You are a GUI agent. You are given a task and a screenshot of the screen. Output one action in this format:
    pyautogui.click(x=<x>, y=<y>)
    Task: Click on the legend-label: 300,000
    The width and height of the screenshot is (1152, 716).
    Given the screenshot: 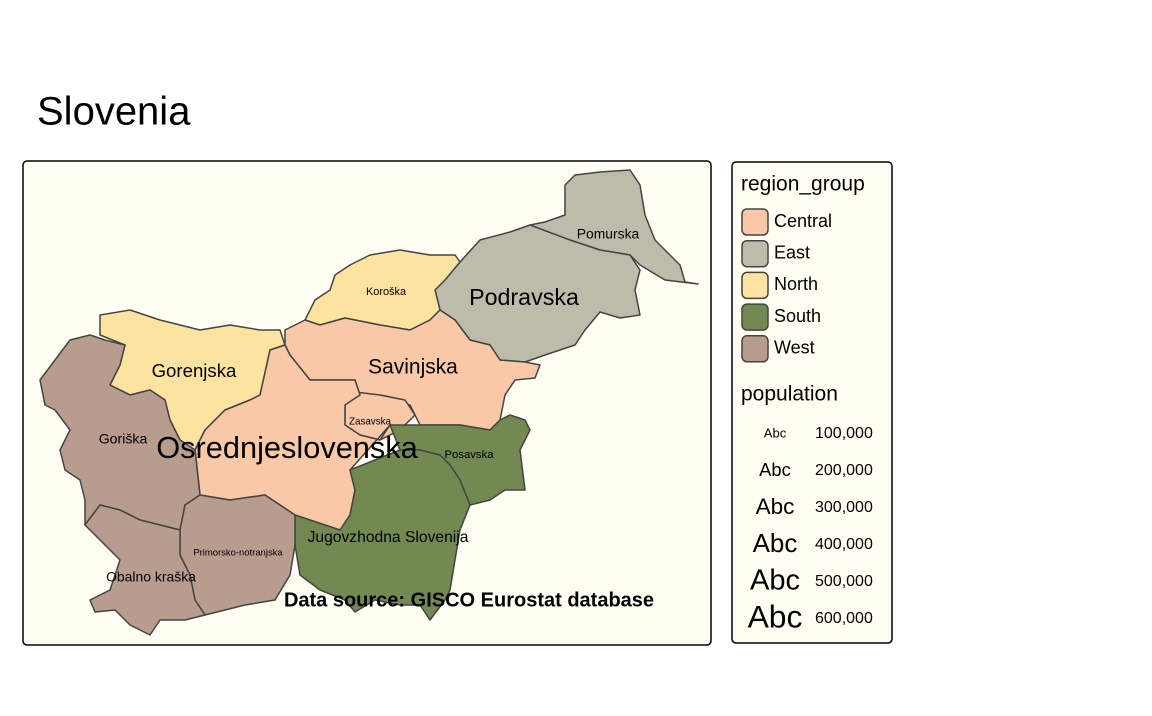 What is the action you would take?
    pyautogui.click(x=844, y=507)
    